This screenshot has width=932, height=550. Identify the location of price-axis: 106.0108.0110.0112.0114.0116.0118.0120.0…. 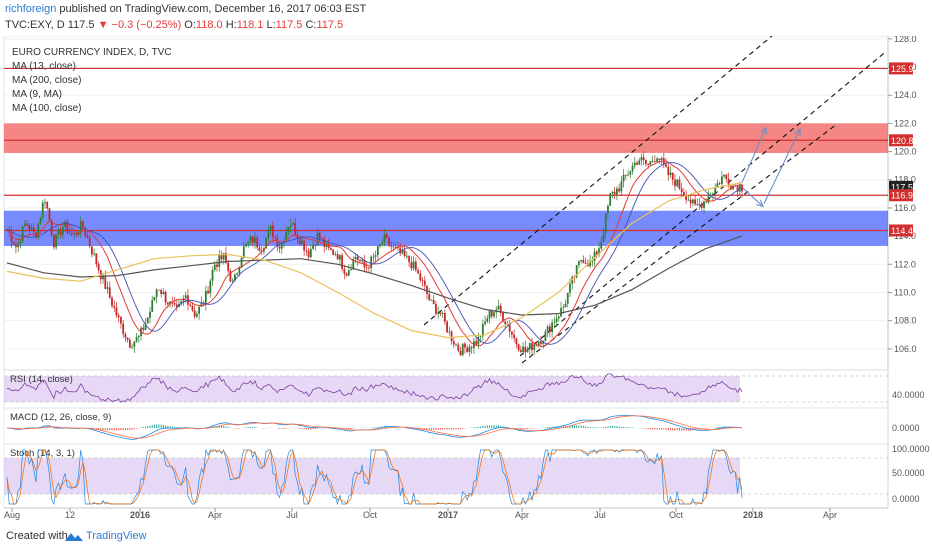
(902, 195).